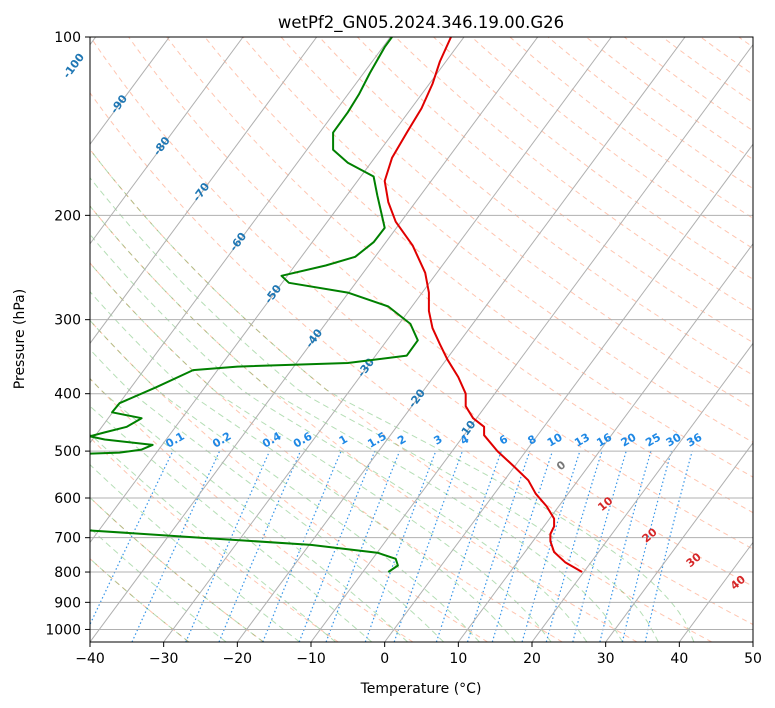 The image size is (775, 708). I want to click on y-axis-label: Pressure (hPa), so click(20, 339).